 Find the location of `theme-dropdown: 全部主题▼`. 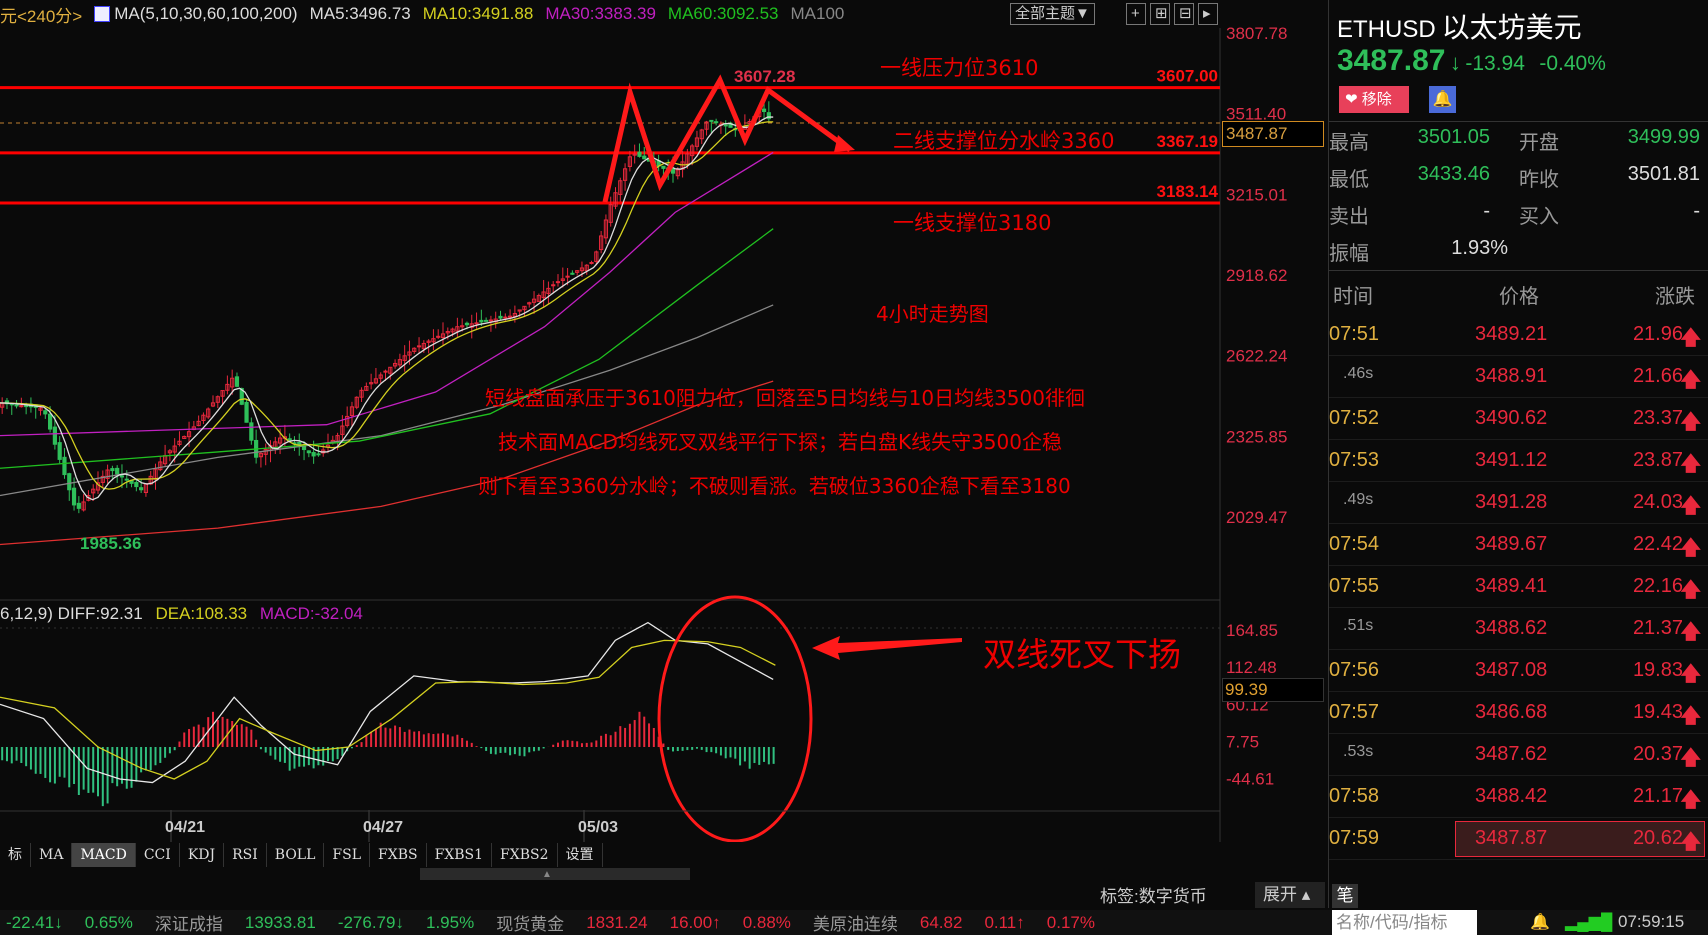

theme-dropdown: 全部主题▼ is located at coordinates (1052, 14).